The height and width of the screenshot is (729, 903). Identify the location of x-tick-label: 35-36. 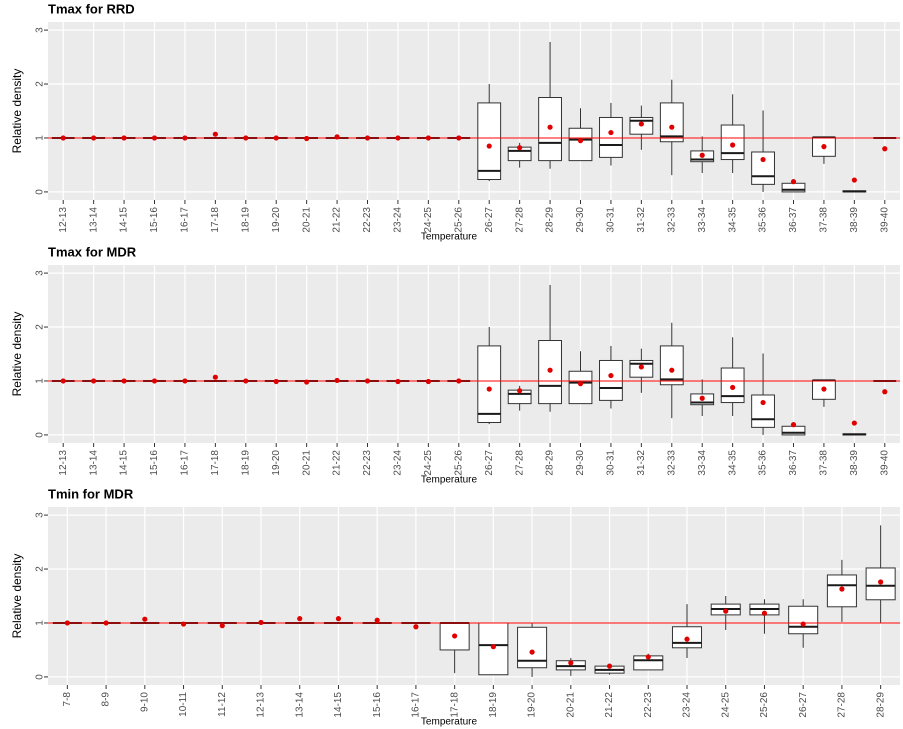
(763, 463).